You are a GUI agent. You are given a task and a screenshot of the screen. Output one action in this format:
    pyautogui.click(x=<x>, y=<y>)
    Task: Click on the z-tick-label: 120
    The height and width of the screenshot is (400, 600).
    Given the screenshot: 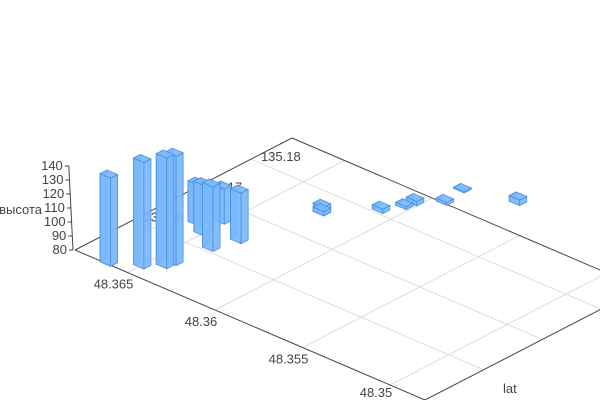 What is the action you would take?
    pyautogui.click(x=53, y=193)
    